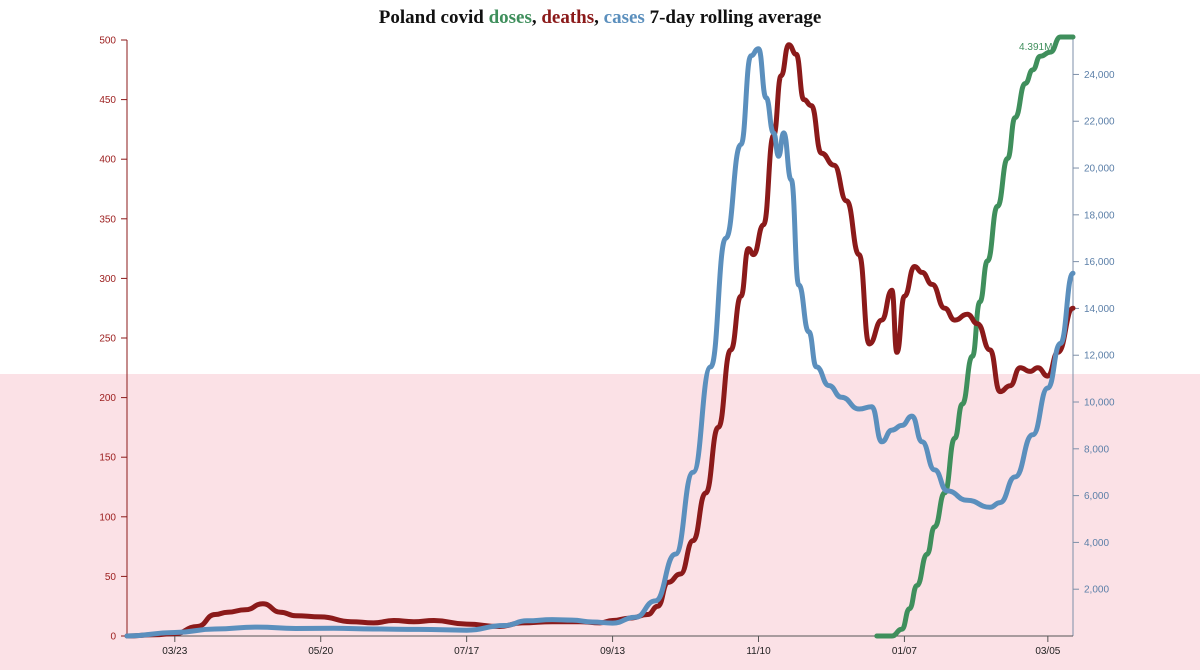 The width and height of the screenshot is (1200, 670). What do you see at coordinates (433, 17) in the screenshot?
I see `title-prefix: Poland covid` at bounding box center [433, 17].